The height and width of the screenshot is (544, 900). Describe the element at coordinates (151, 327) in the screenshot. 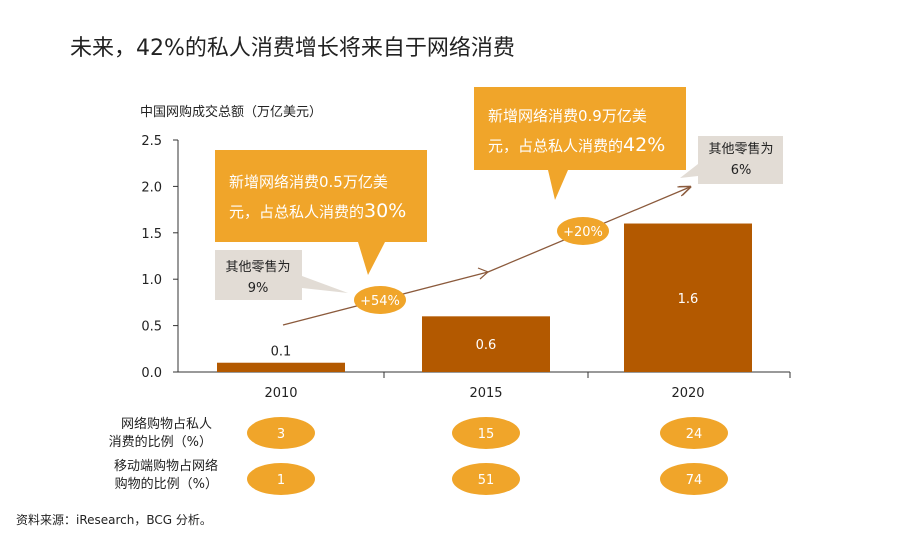

I see `y-tick-label: 0.5` at that location.